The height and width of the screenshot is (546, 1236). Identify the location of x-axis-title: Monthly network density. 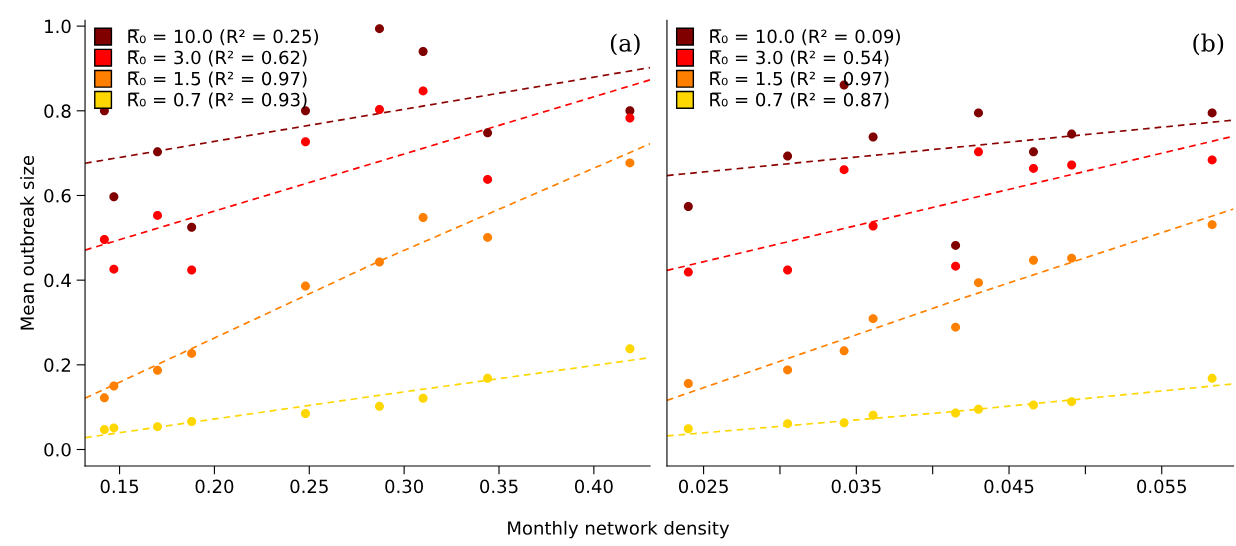
(619, 529).